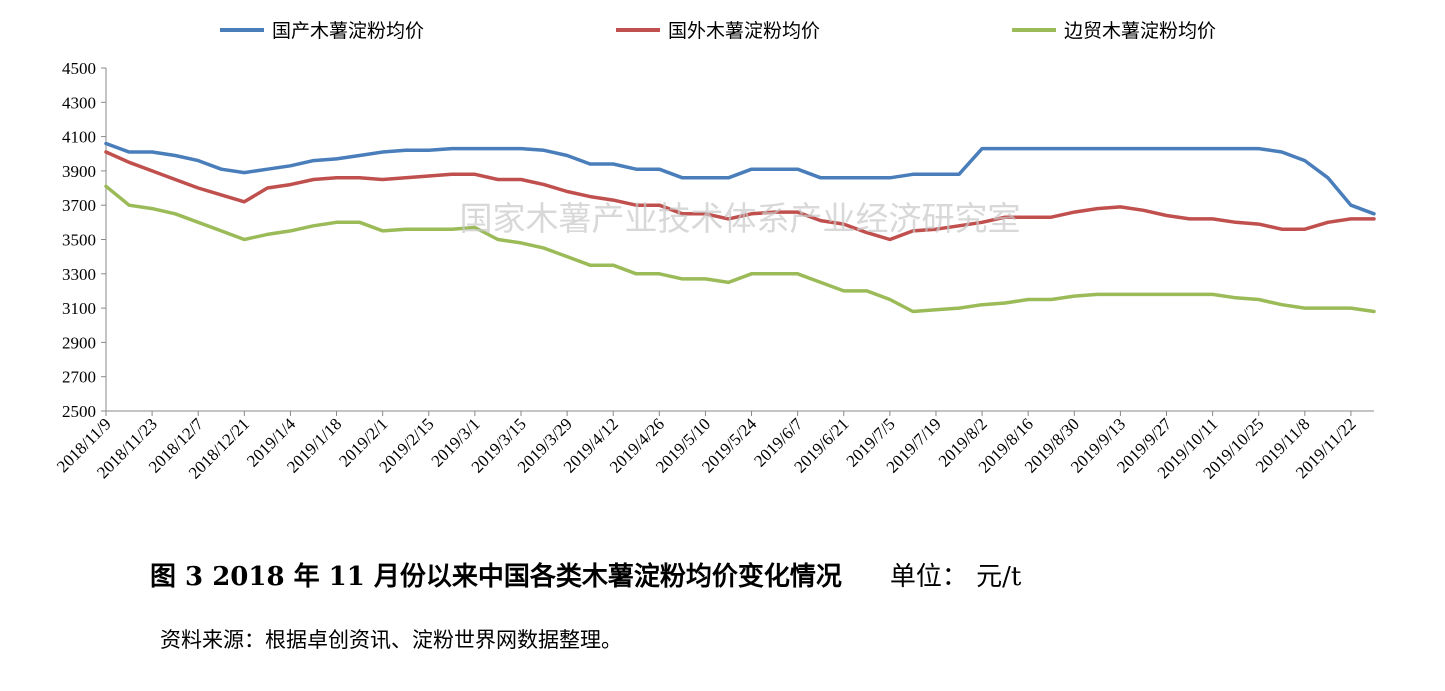 The width and height of the screenshot is (1445, 691). Describe the element at coordinates (79, 102) in the screenshot. I see `y-tick-label: 4300` at that location.